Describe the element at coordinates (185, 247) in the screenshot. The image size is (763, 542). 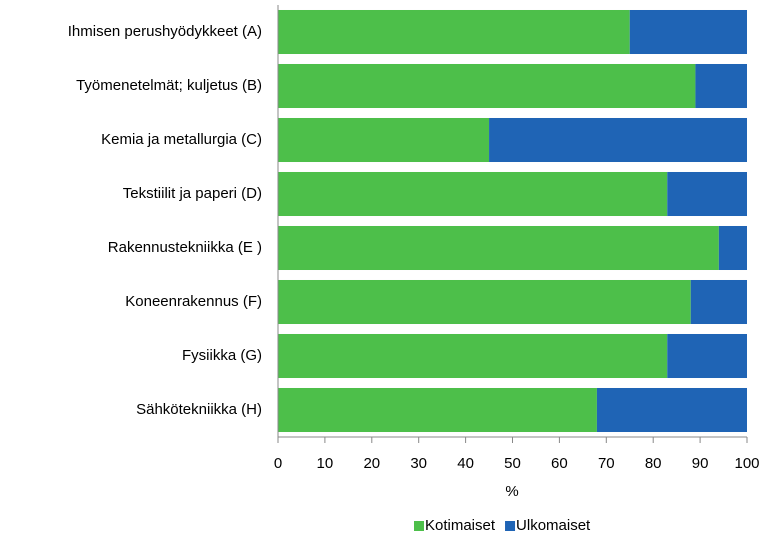
I see `y-tick-label: Rakennustekniikka (E )` at that location.